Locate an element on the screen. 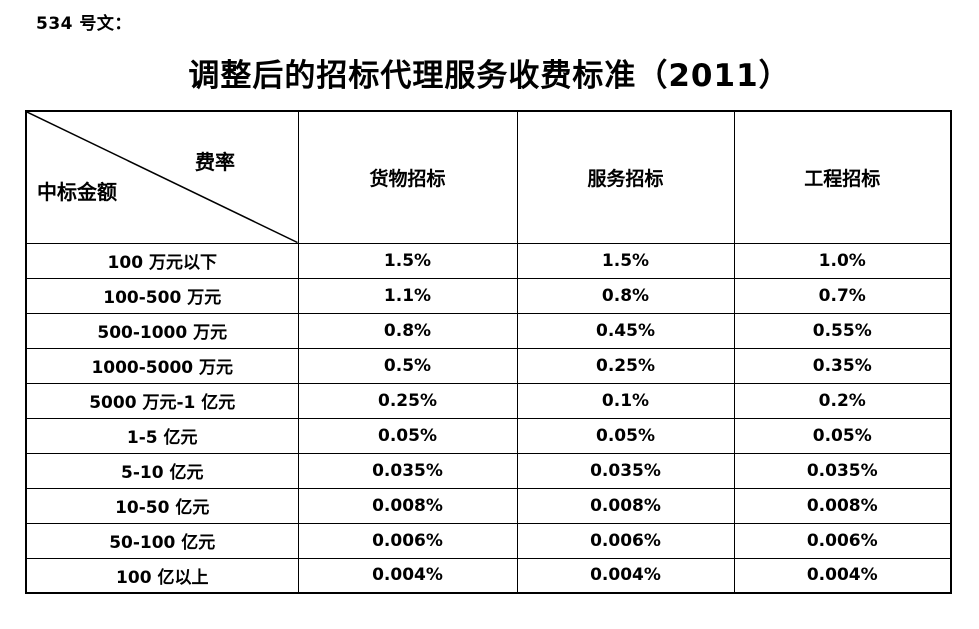 The image size is (979, 629). column-header-goods: 货物招标 is located at coordinates (407, 177).